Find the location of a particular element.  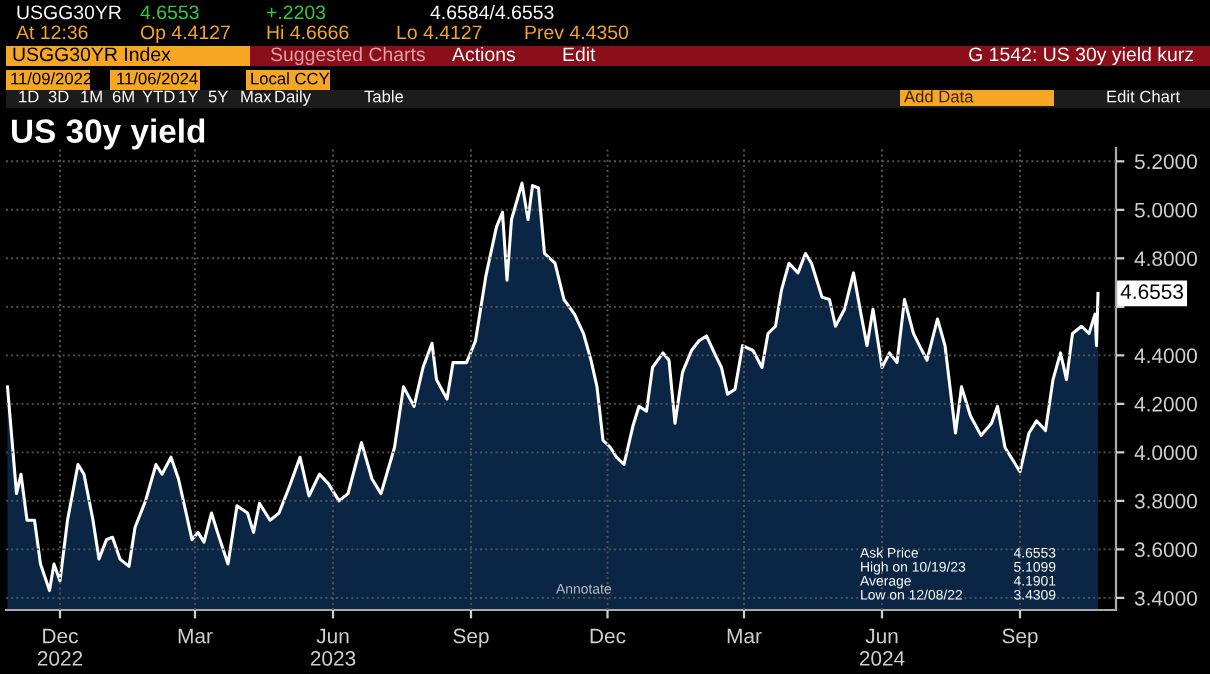

text: Max is located at coordinates (256, 96).